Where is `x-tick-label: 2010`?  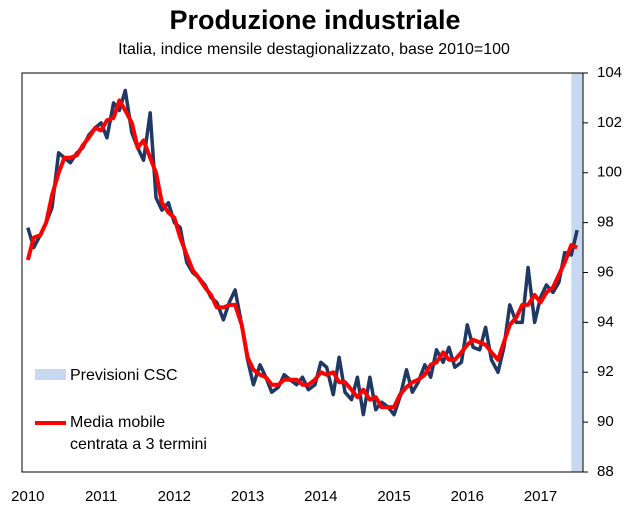 x-tick-label: 2010 is located at coordinates (27, 496).